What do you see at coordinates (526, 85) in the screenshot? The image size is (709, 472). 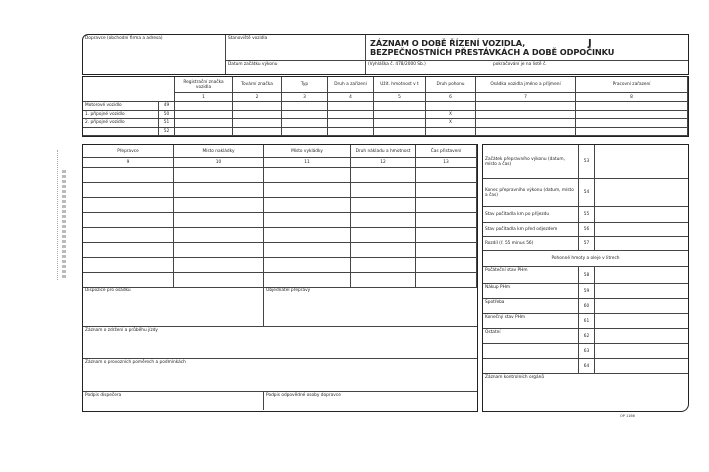 I see `column-header: Osádka vozidla jméno a příjmení` at bounding box center [526, 85].